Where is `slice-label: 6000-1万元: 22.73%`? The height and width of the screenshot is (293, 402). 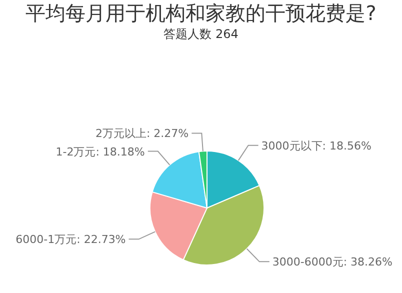 slice-label: 6000-1万元: 22.73% is located at coordinates (71, 239).